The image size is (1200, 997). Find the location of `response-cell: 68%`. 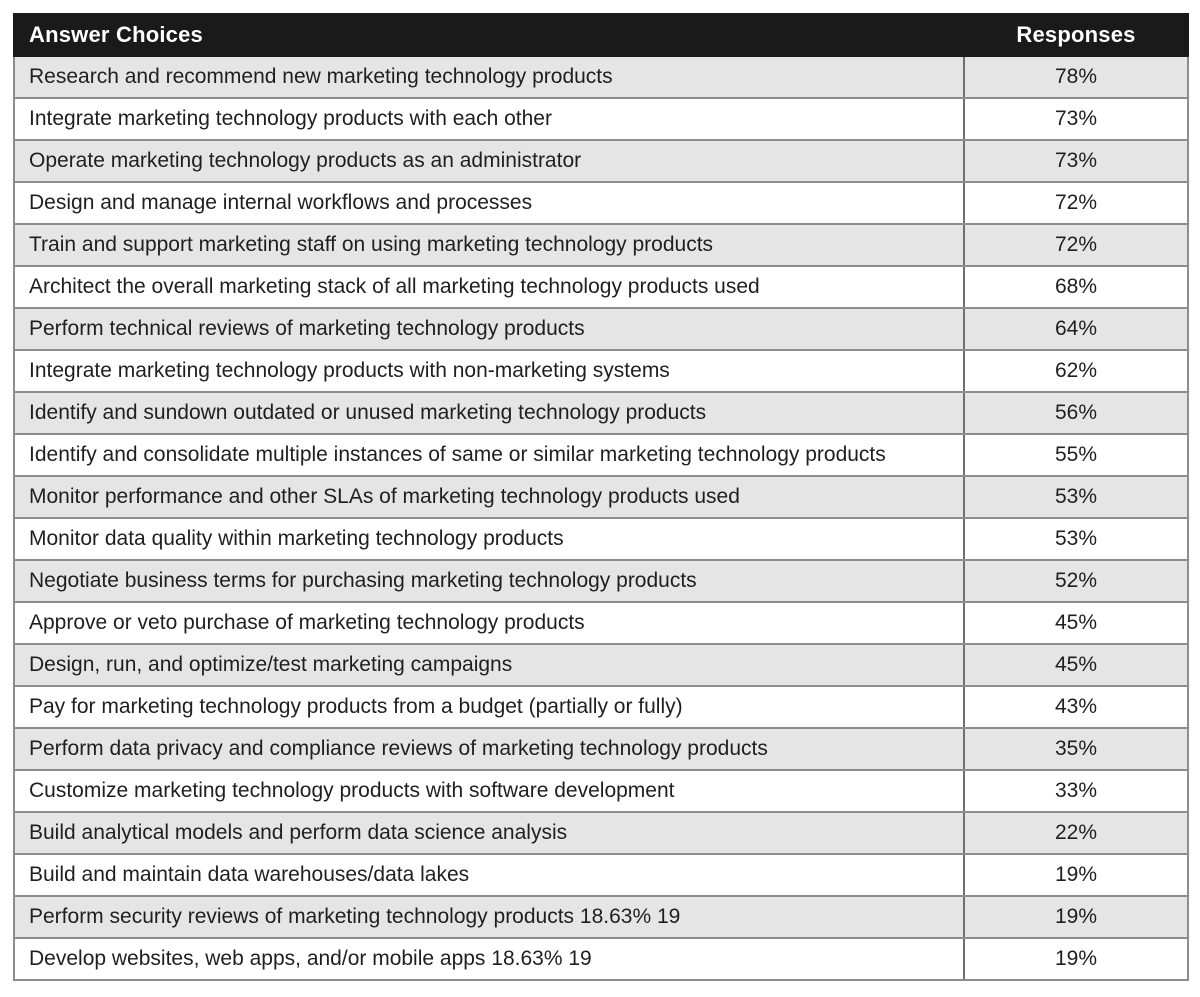

response-cell: 68% is located at coordinates (1076, 287).